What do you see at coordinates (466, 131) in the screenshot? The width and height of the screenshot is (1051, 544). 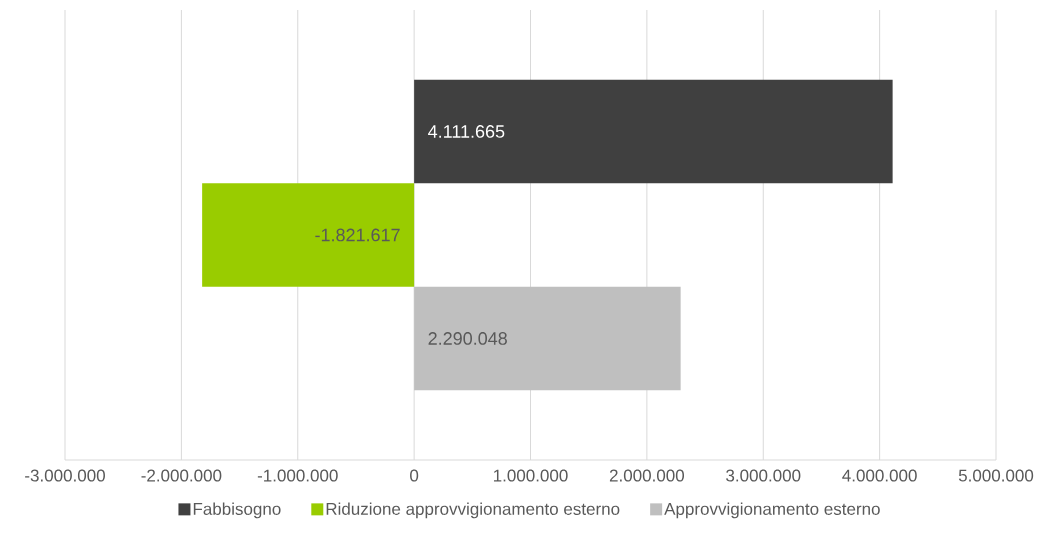 I see `data-label: 4.111.665` at bounding box center [466, 131].